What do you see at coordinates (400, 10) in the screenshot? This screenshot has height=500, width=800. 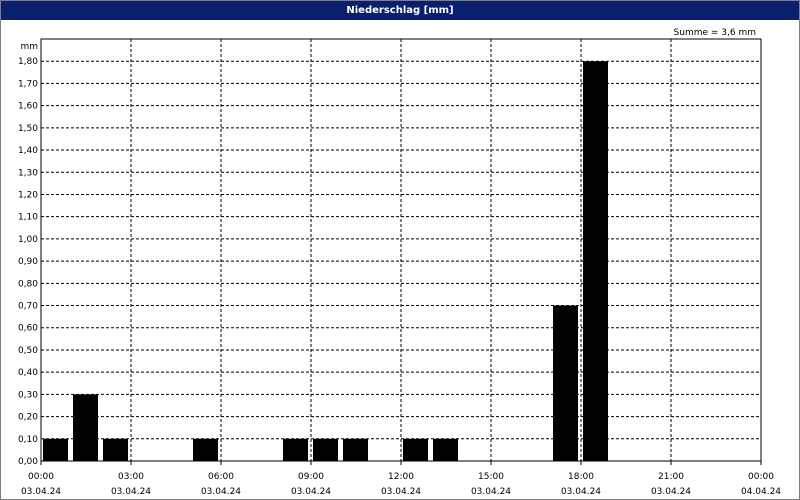 I see `window-title: Niederschlag [mm]` at bounding box center [400, 10].